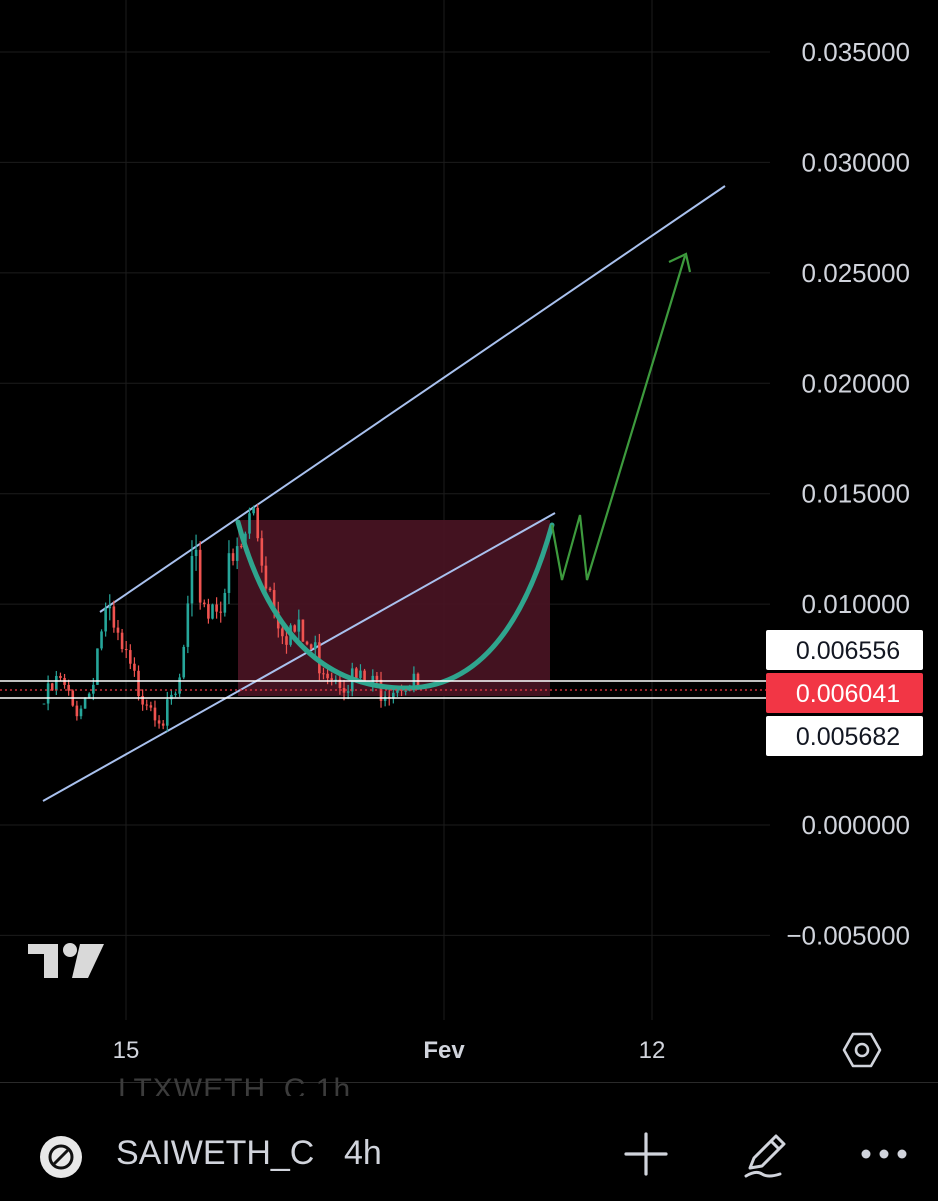 Image resolution: width=938 pixels, height=1201 pixels. I want to click on price-label-box-high, so click(844, 650).